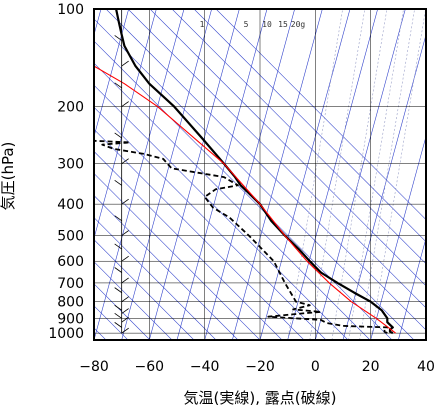 The height and width of the screenshot is (412, 435). I want to click on y-tick-label: 700, so click(70, 284).